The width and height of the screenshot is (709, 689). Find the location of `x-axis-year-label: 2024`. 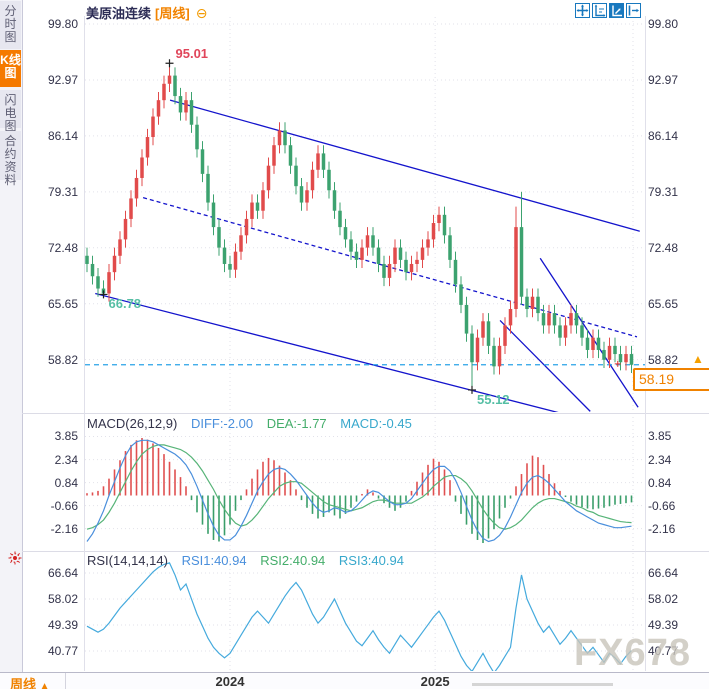

x-axis-year-label: 2024 is located at coordinates (230, 681).